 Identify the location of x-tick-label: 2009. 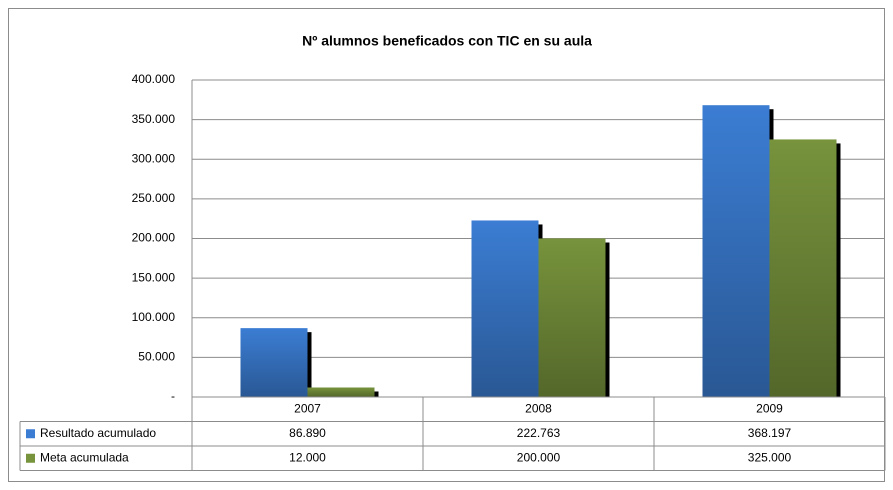
(769, 408).